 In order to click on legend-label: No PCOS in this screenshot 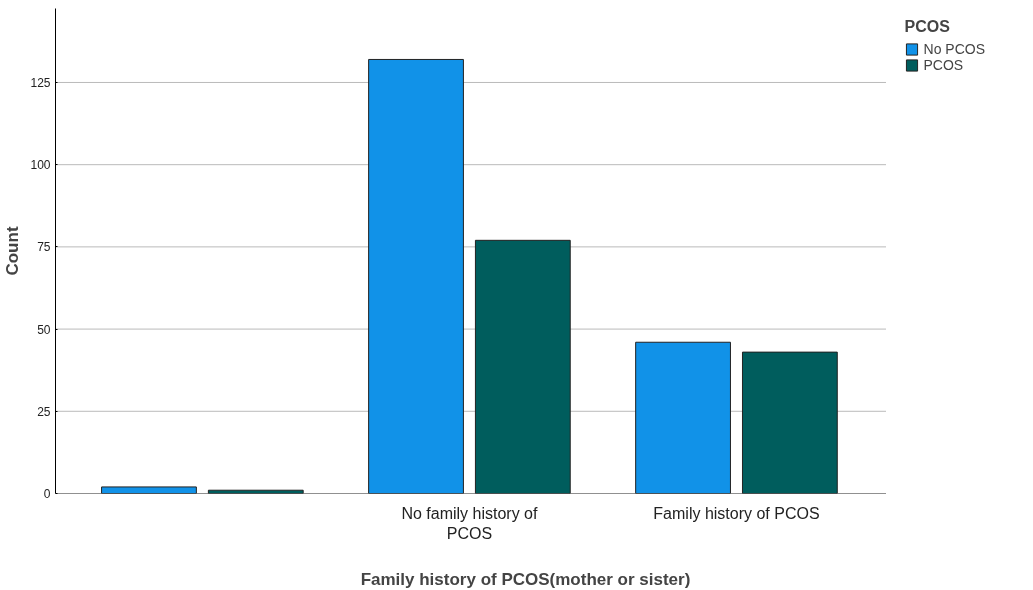, I will do `click(954, 49)`.